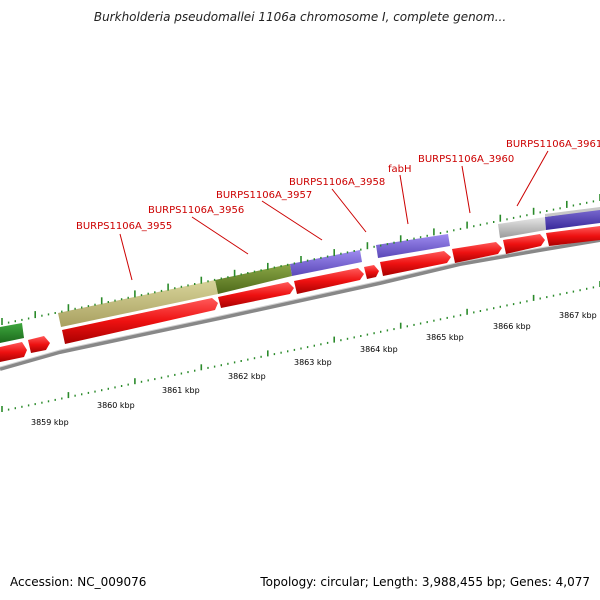  What do you see at coordinates (124, 226) in the screenshot?
I see `gene-label-3955: BURPS1106A_3955` at bounding box center [124, 226].